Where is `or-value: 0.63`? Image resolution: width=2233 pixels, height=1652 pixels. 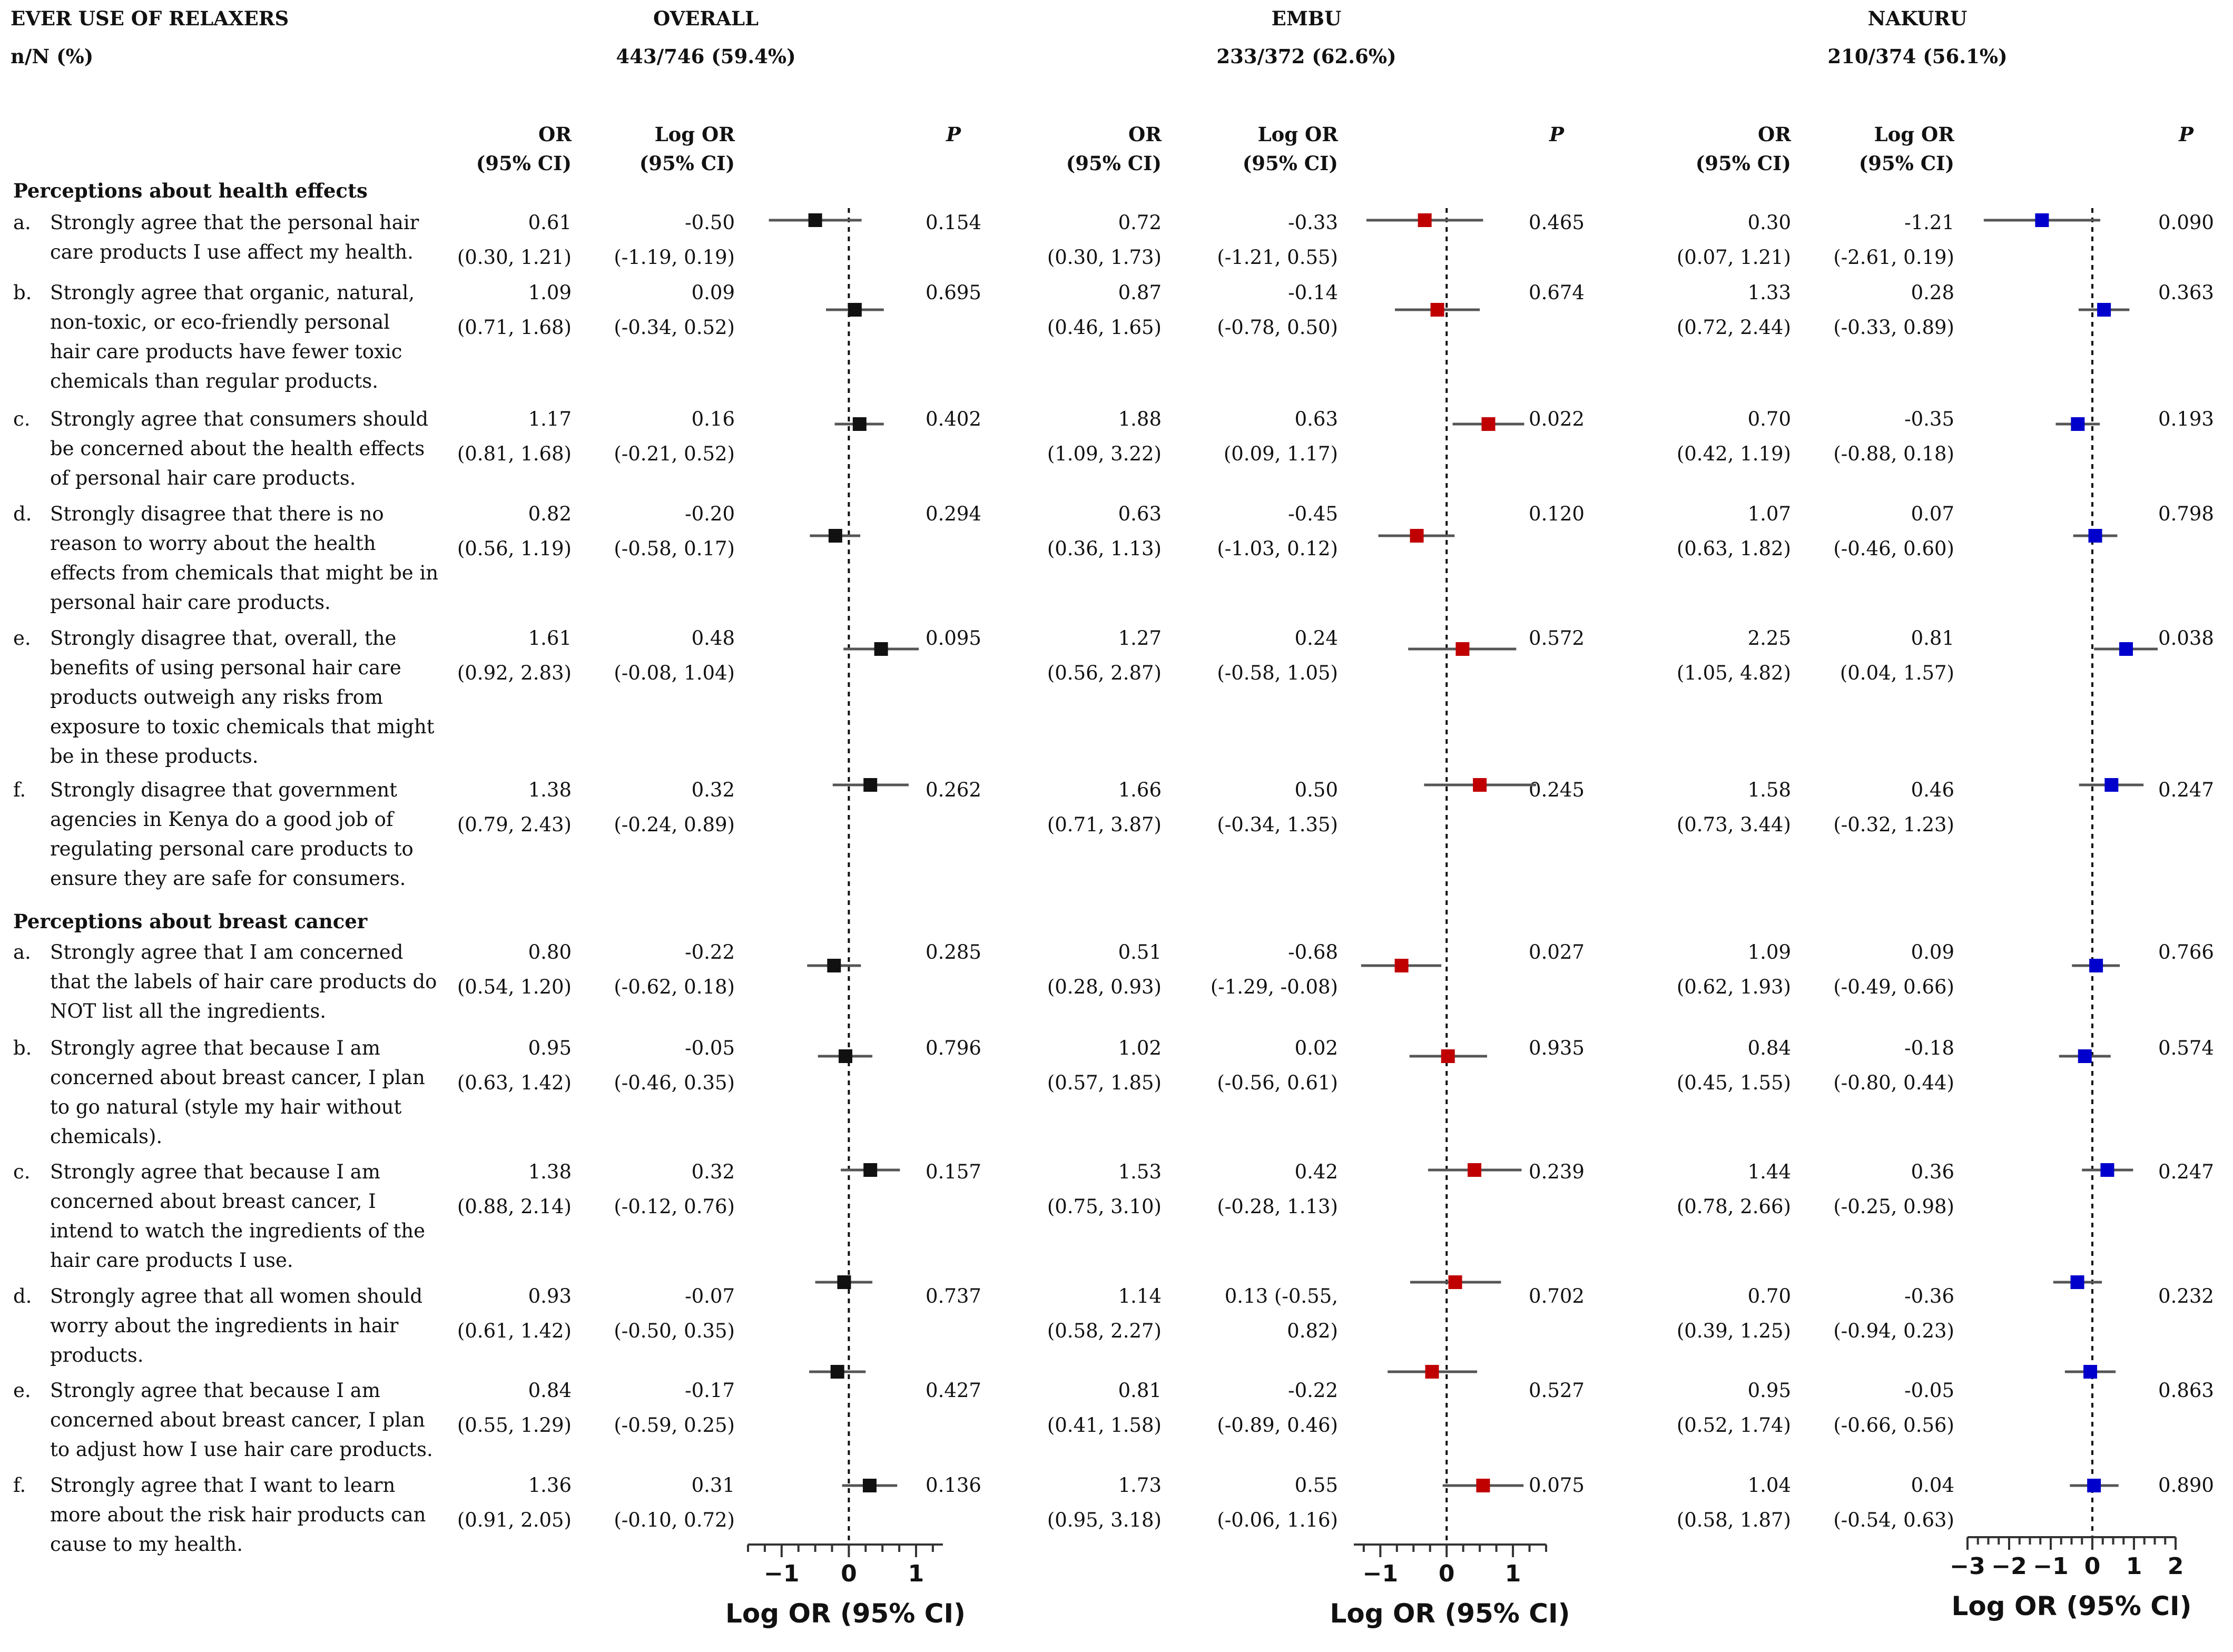
or-value: 0.63 is located at coordinates (1140, 514).